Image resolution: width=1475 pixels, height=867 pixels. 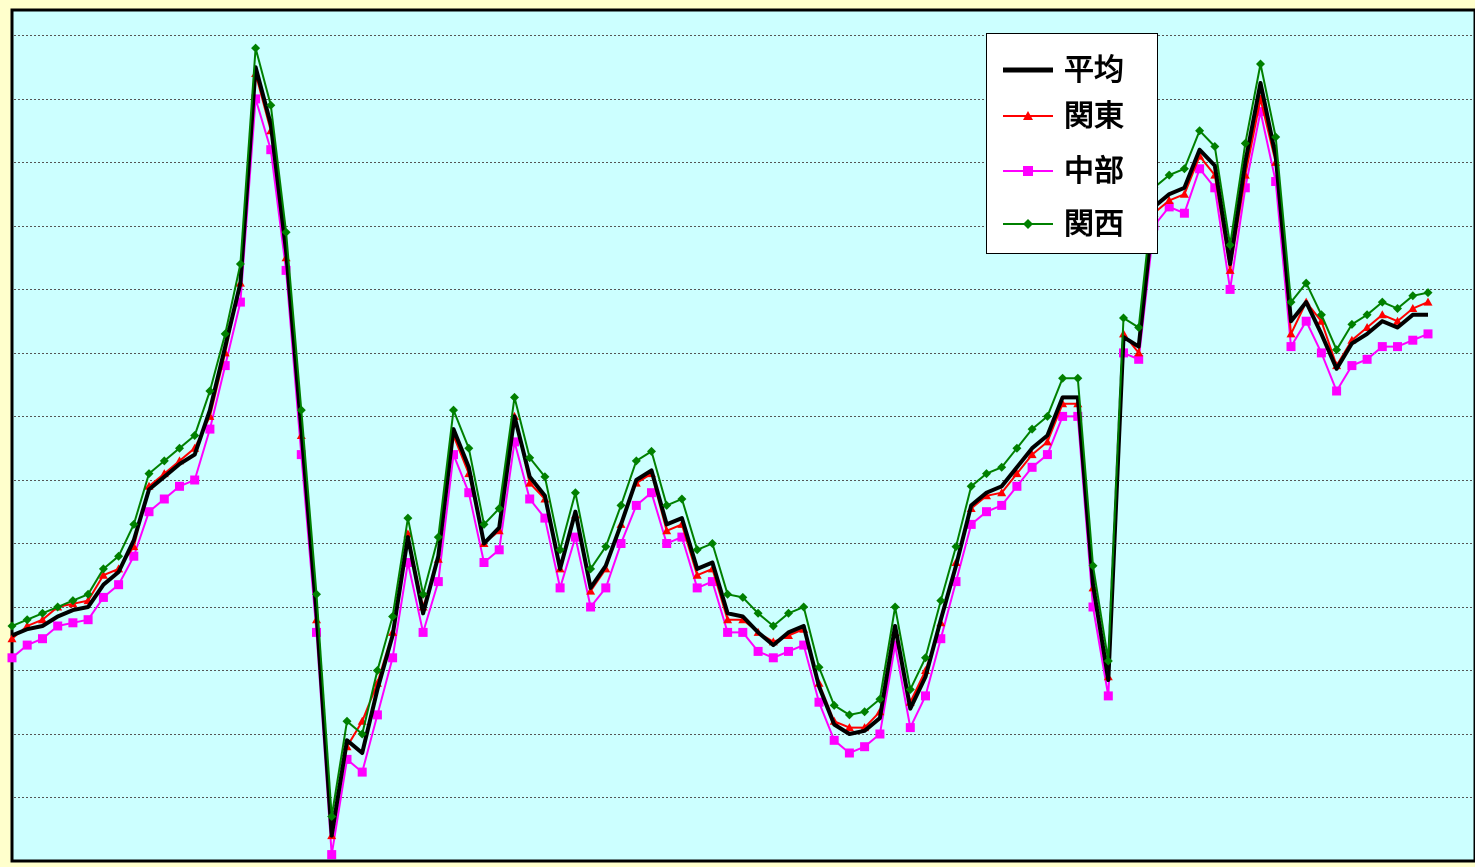 What do you see at coordinates (1073, 71) in the screenshot?
I see `legend-item-average: 平均` at bounding box center [1073, 71].